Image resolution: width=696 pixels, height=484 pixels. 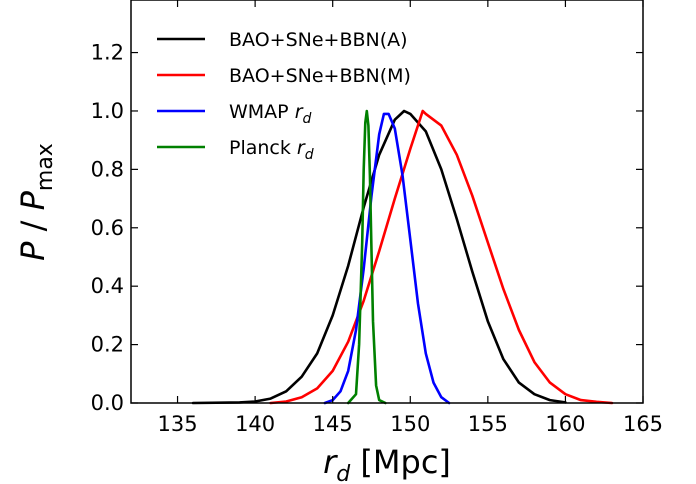 What do you see at coordinates (488, 424) in the screenshot?
I see `x-tick-label: 155` at bounding box center [488, 424].